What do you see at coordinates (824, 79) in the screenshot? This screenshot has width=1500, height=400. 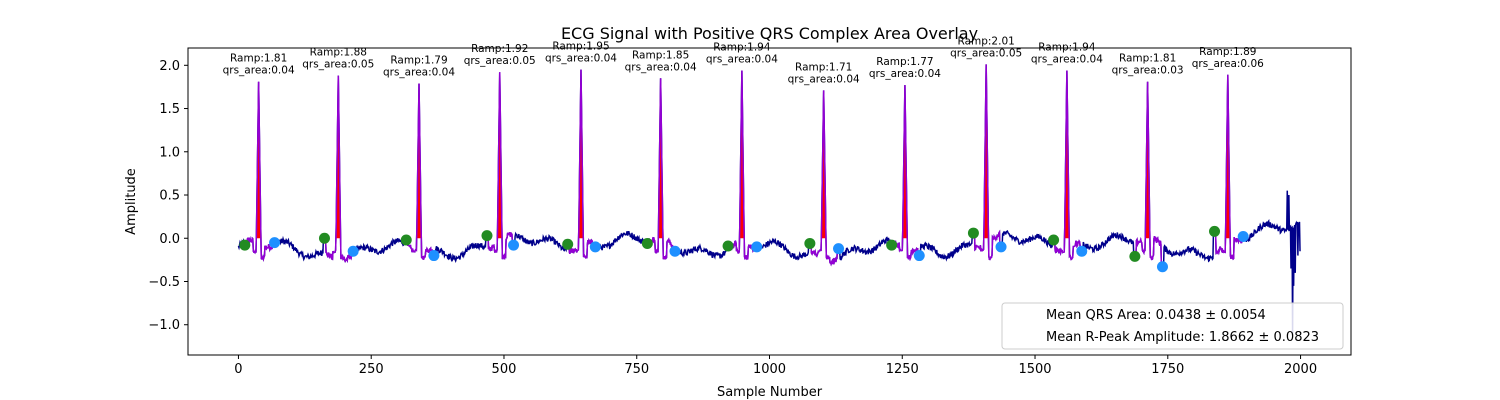 I see `qrs-area-label-8: qrs_area:0.04` at bounding box center [824, 79].